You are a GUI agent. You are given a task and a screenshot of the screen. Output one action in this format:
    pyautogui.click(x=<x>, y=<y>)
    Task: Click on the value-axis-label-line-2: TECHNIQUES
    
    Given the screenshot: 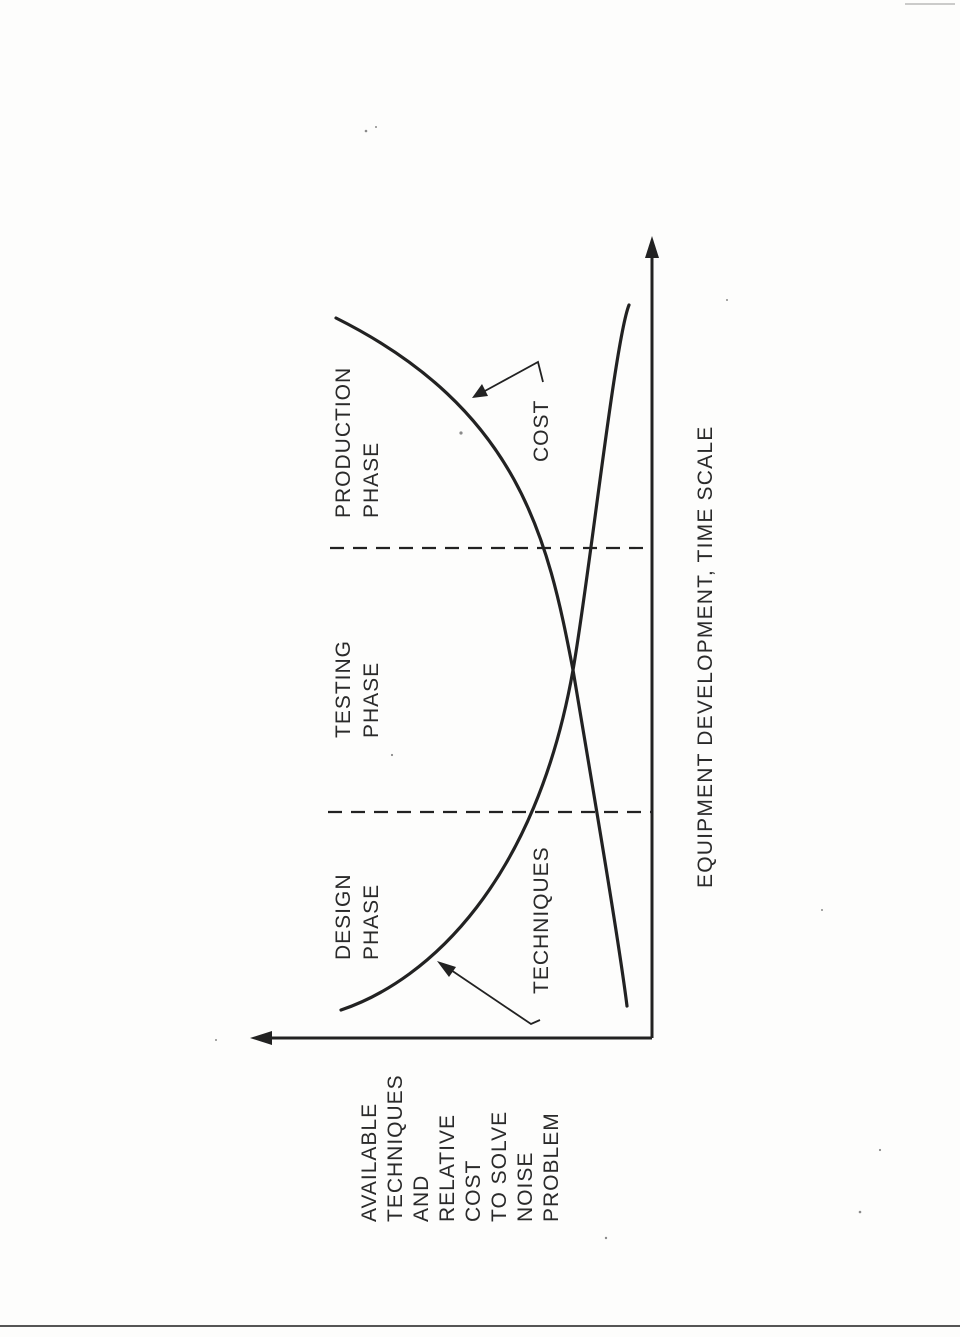 What is the action you would take?
    pyautogui.click(x=395, y=1148)
    